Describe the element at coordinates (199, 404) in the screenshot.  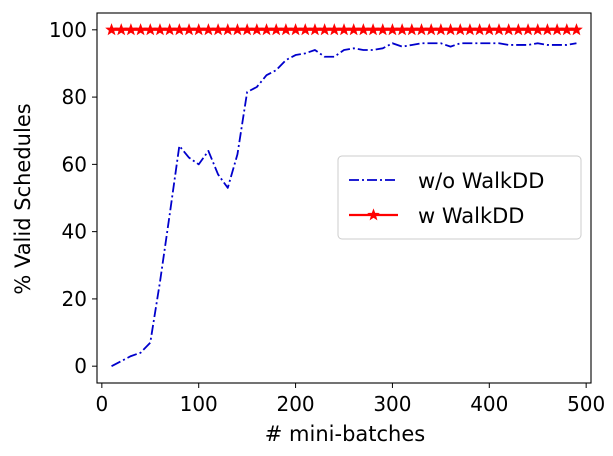
I see `x-tick-label: 100` at that location.